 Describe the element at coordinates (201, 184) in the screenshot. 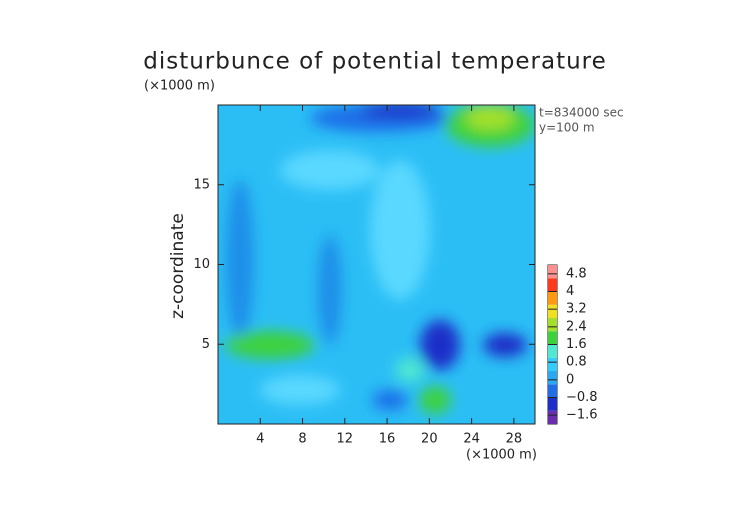

I see `y-tick-label: 15` at that location.